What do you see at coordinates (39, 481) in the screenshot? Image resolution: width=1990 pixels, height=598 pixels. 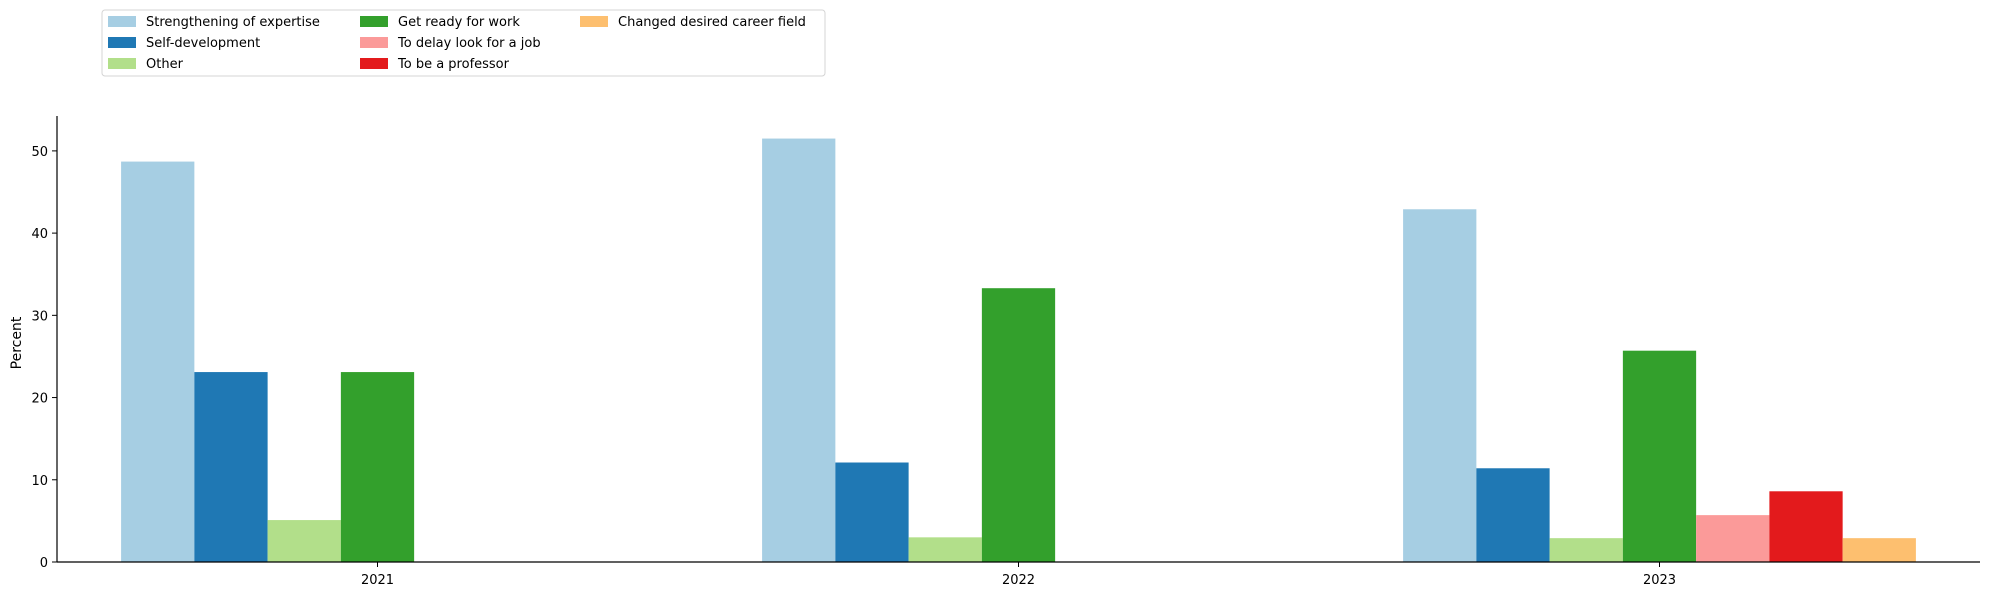 I see `y-tick-label: 10` at bounding box center [39, 481].